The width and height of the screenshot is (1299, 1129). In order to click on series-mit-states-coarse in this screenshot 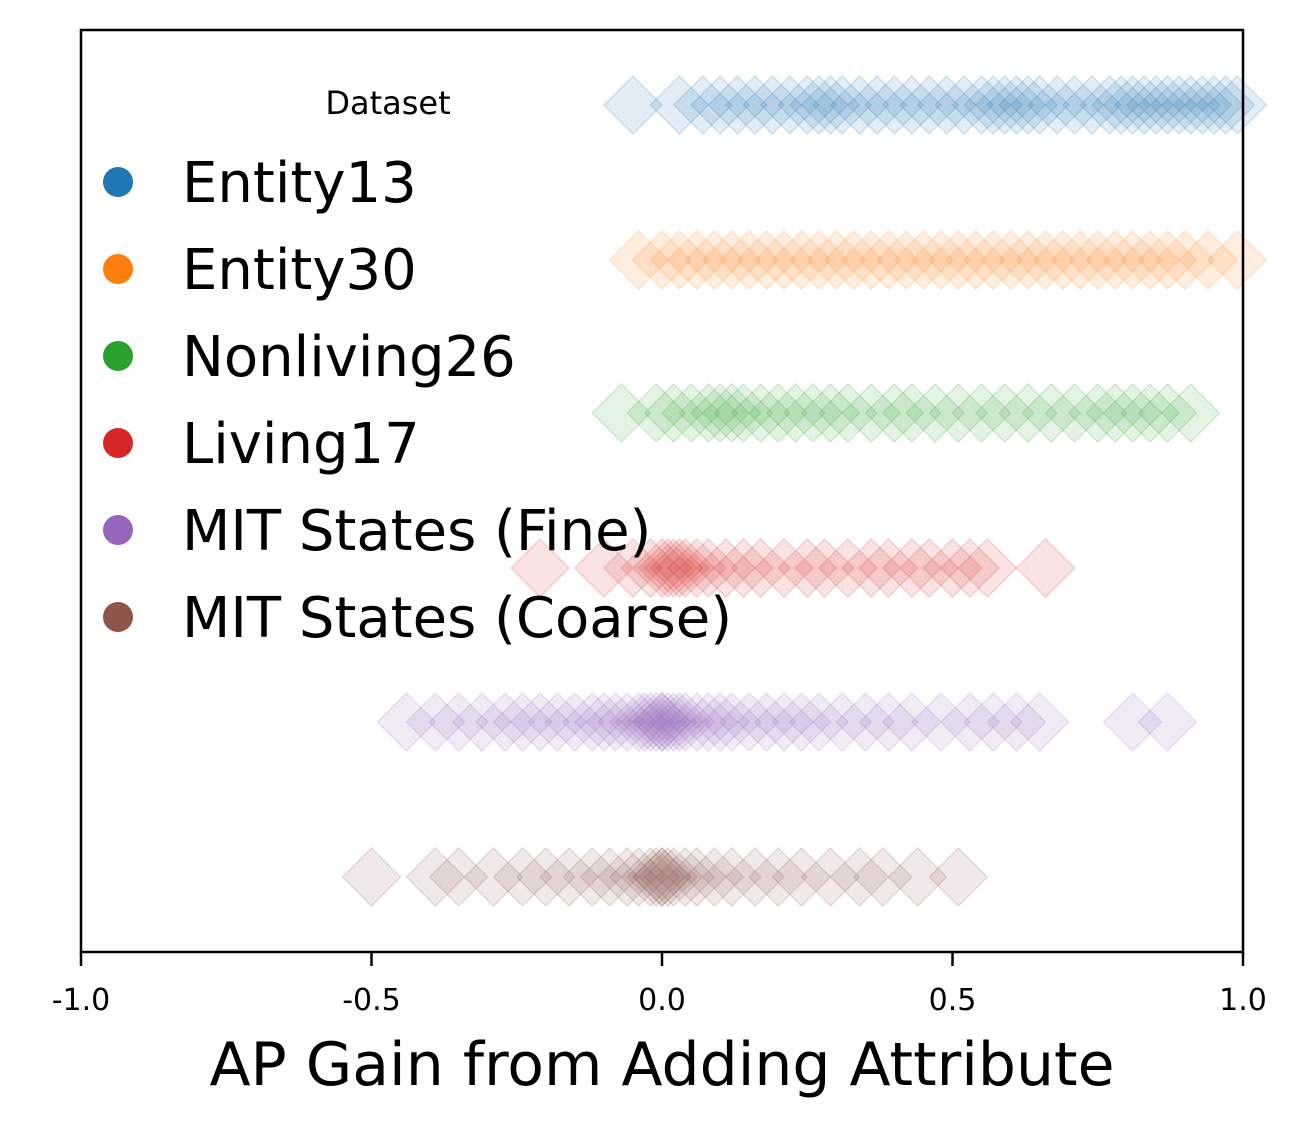, I will do `click(665, 877)`.